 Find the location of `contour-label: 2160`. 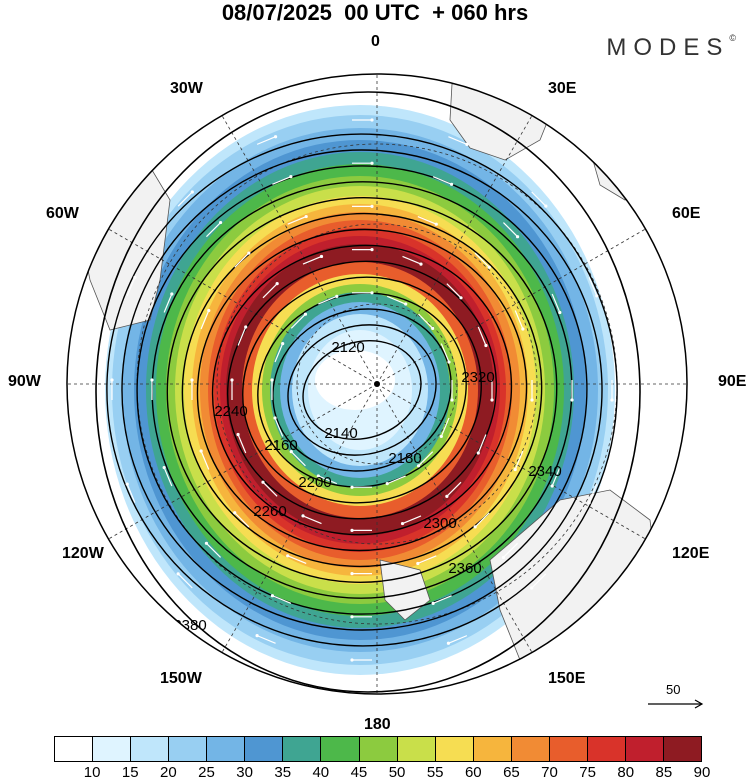

contour-label: 2160 is located at coordinates (280, 445).